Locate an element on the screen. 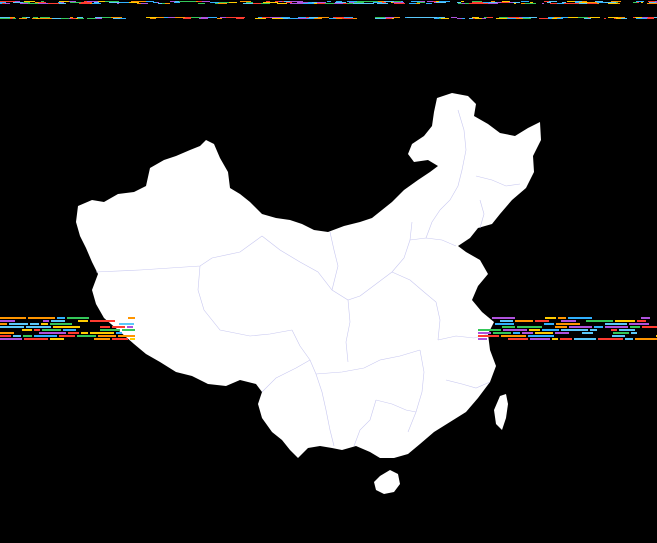  hainan-island is located at coordinates (387, 482).